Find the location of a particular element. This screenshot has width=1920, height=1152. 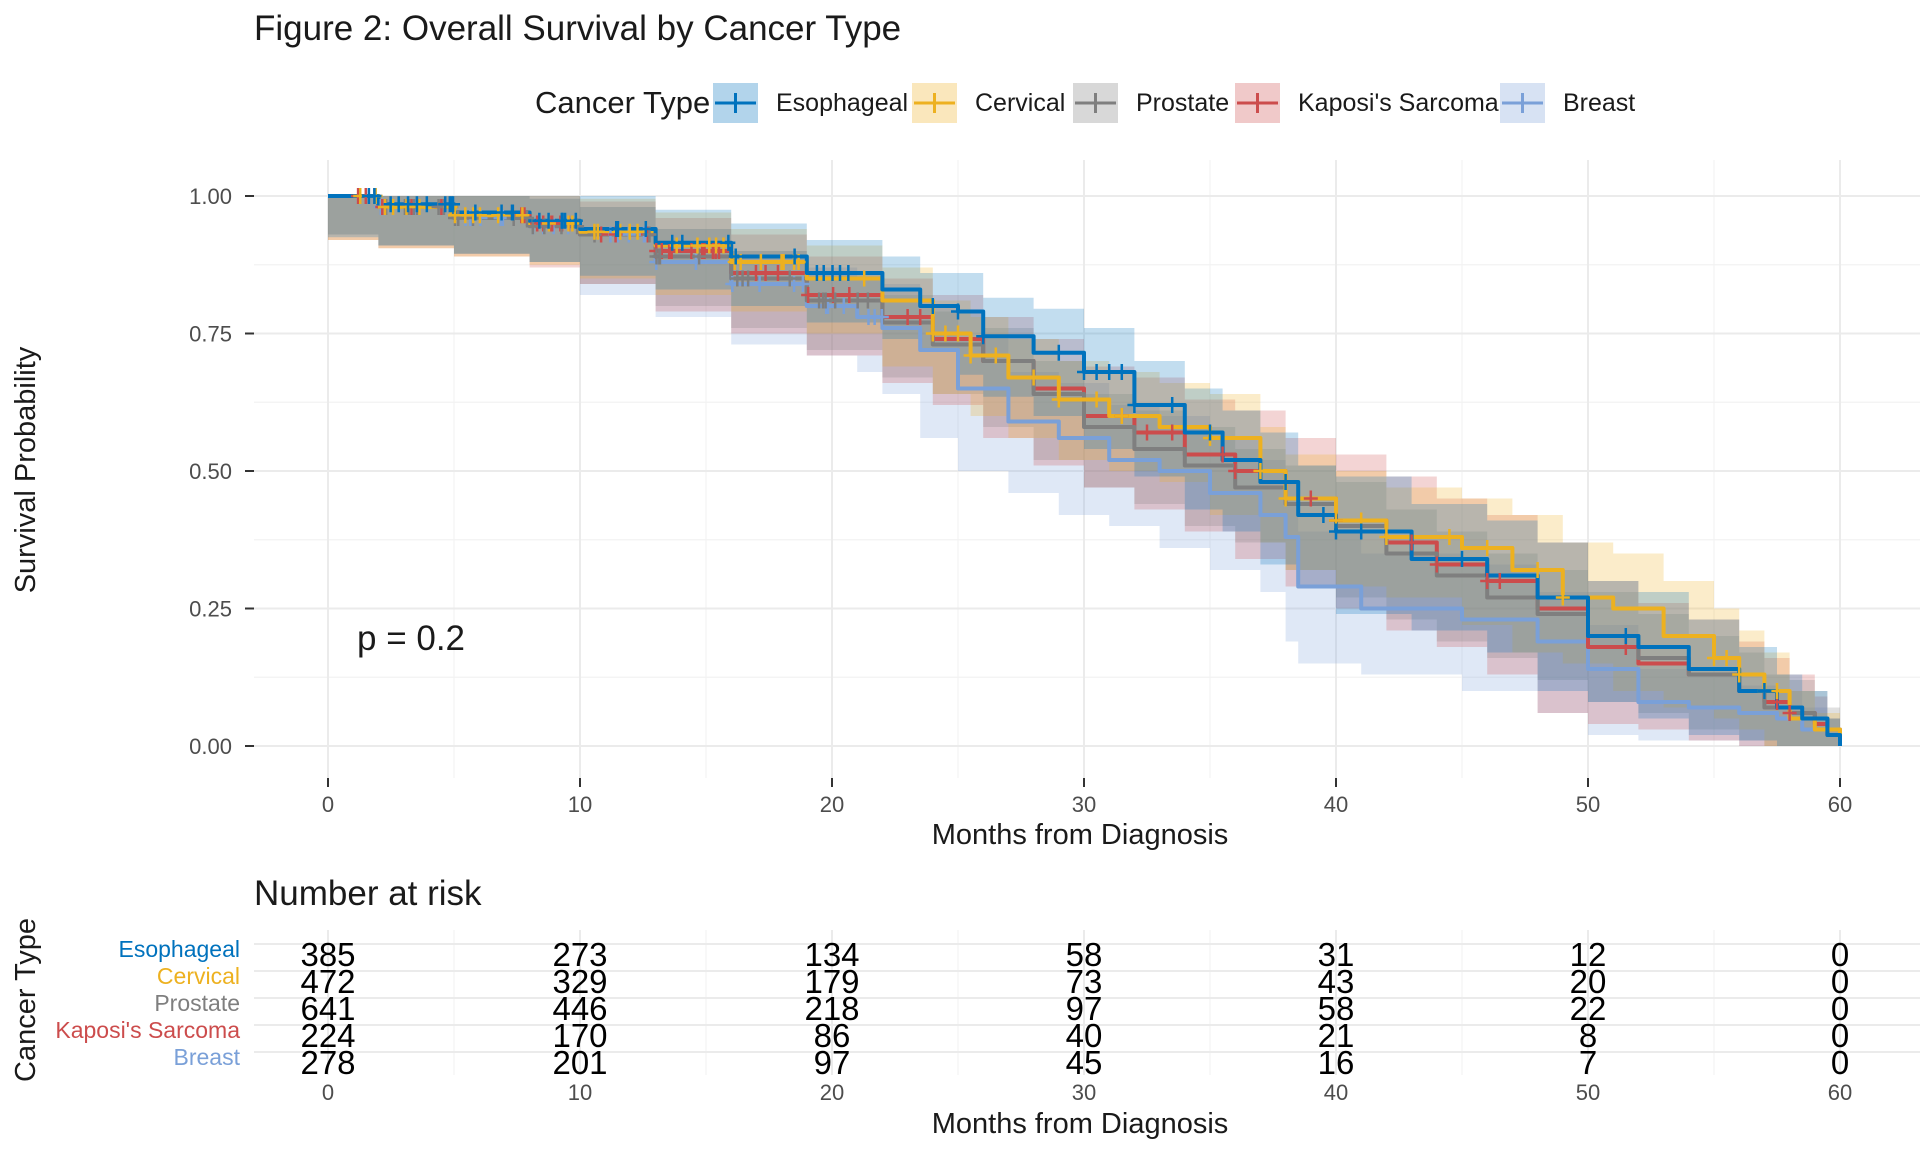

risk-cell: 224 is located at coordinates (327, 1035).